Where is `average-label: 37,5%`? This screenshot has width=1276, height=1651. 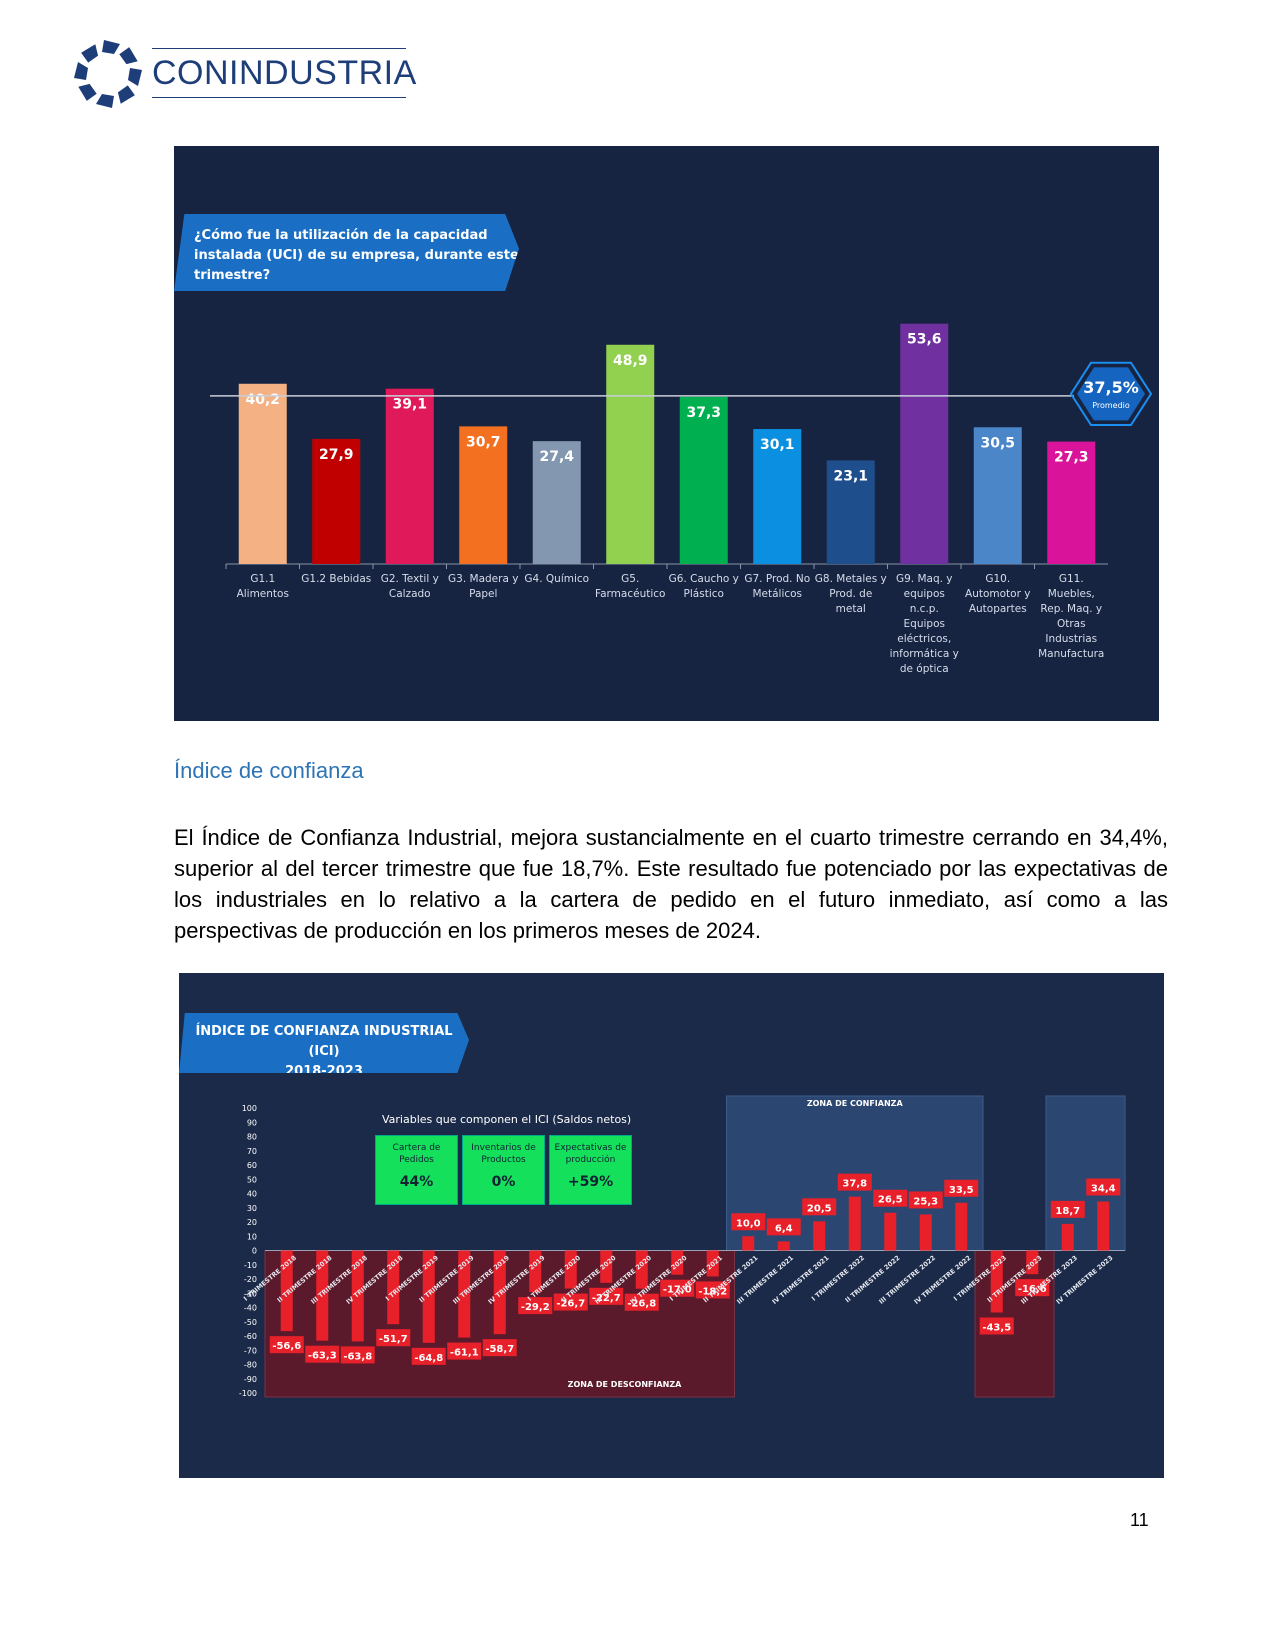
average-label: 37,5% is located at coordinates (1111, 387).